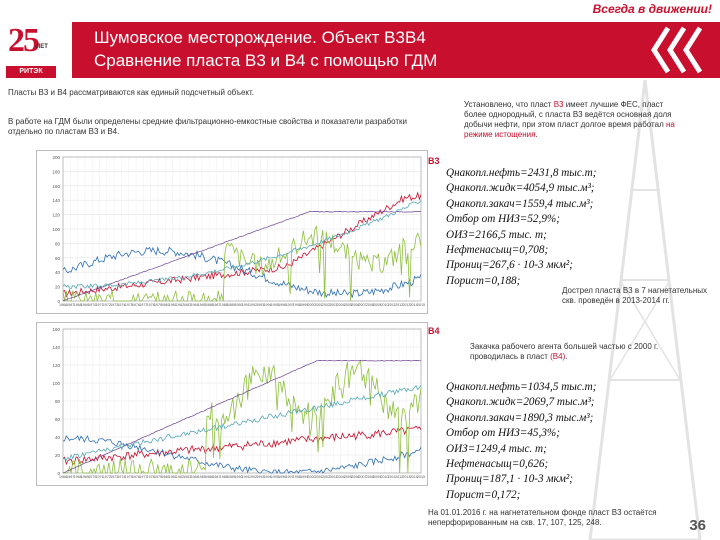 The height and width of the screenshot is (540, 720). What do you see at coordinates (129, 477) in the screenshot?
I see `x-tick-label: 1975` at bounding box center [129, 477].